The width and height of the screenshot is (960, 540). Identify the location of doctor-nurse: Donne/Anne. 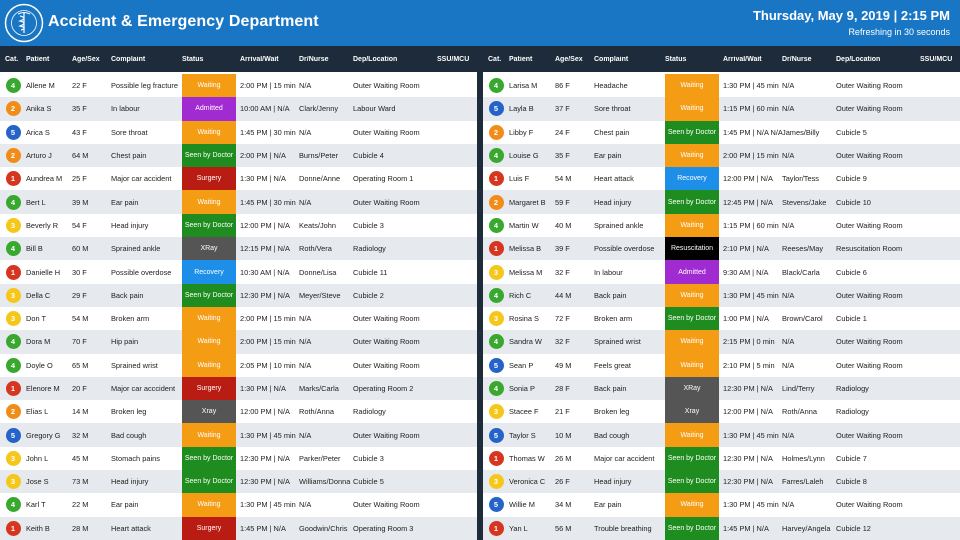
(320, 179).